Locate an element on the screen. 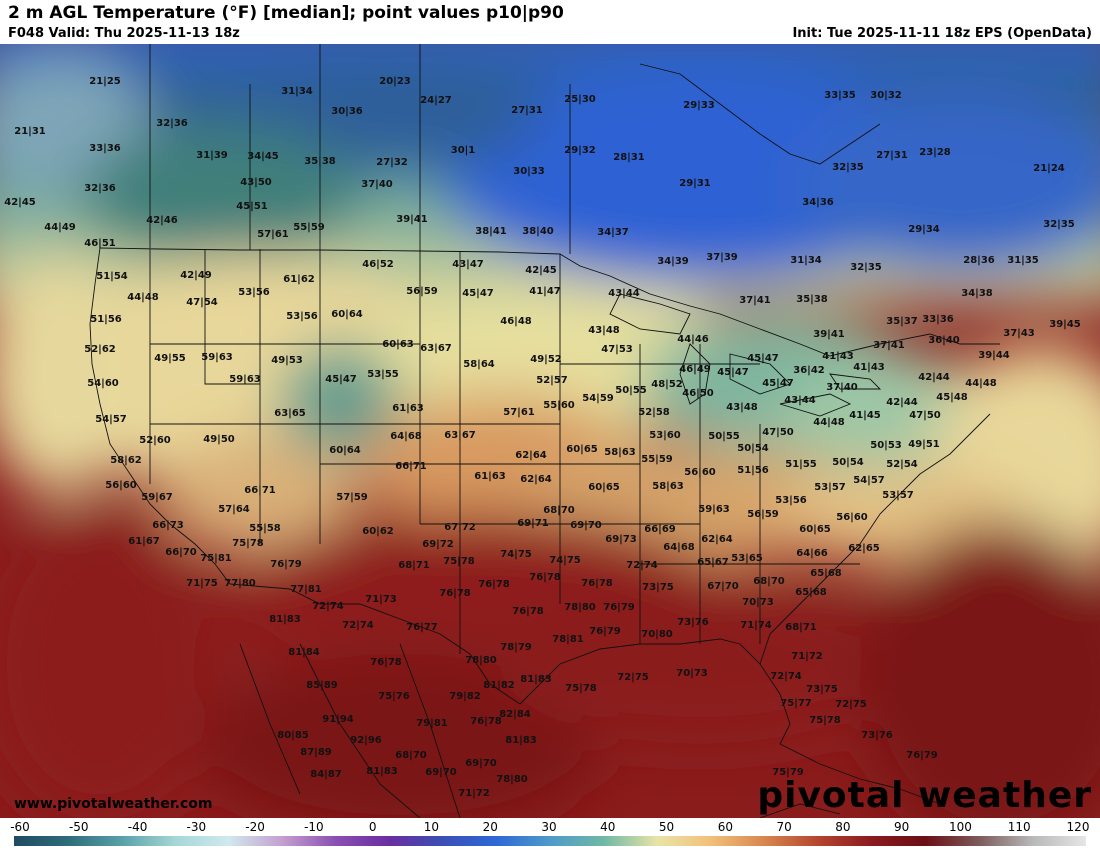  point-value: 41|43 is located at coordinates (838, 356).